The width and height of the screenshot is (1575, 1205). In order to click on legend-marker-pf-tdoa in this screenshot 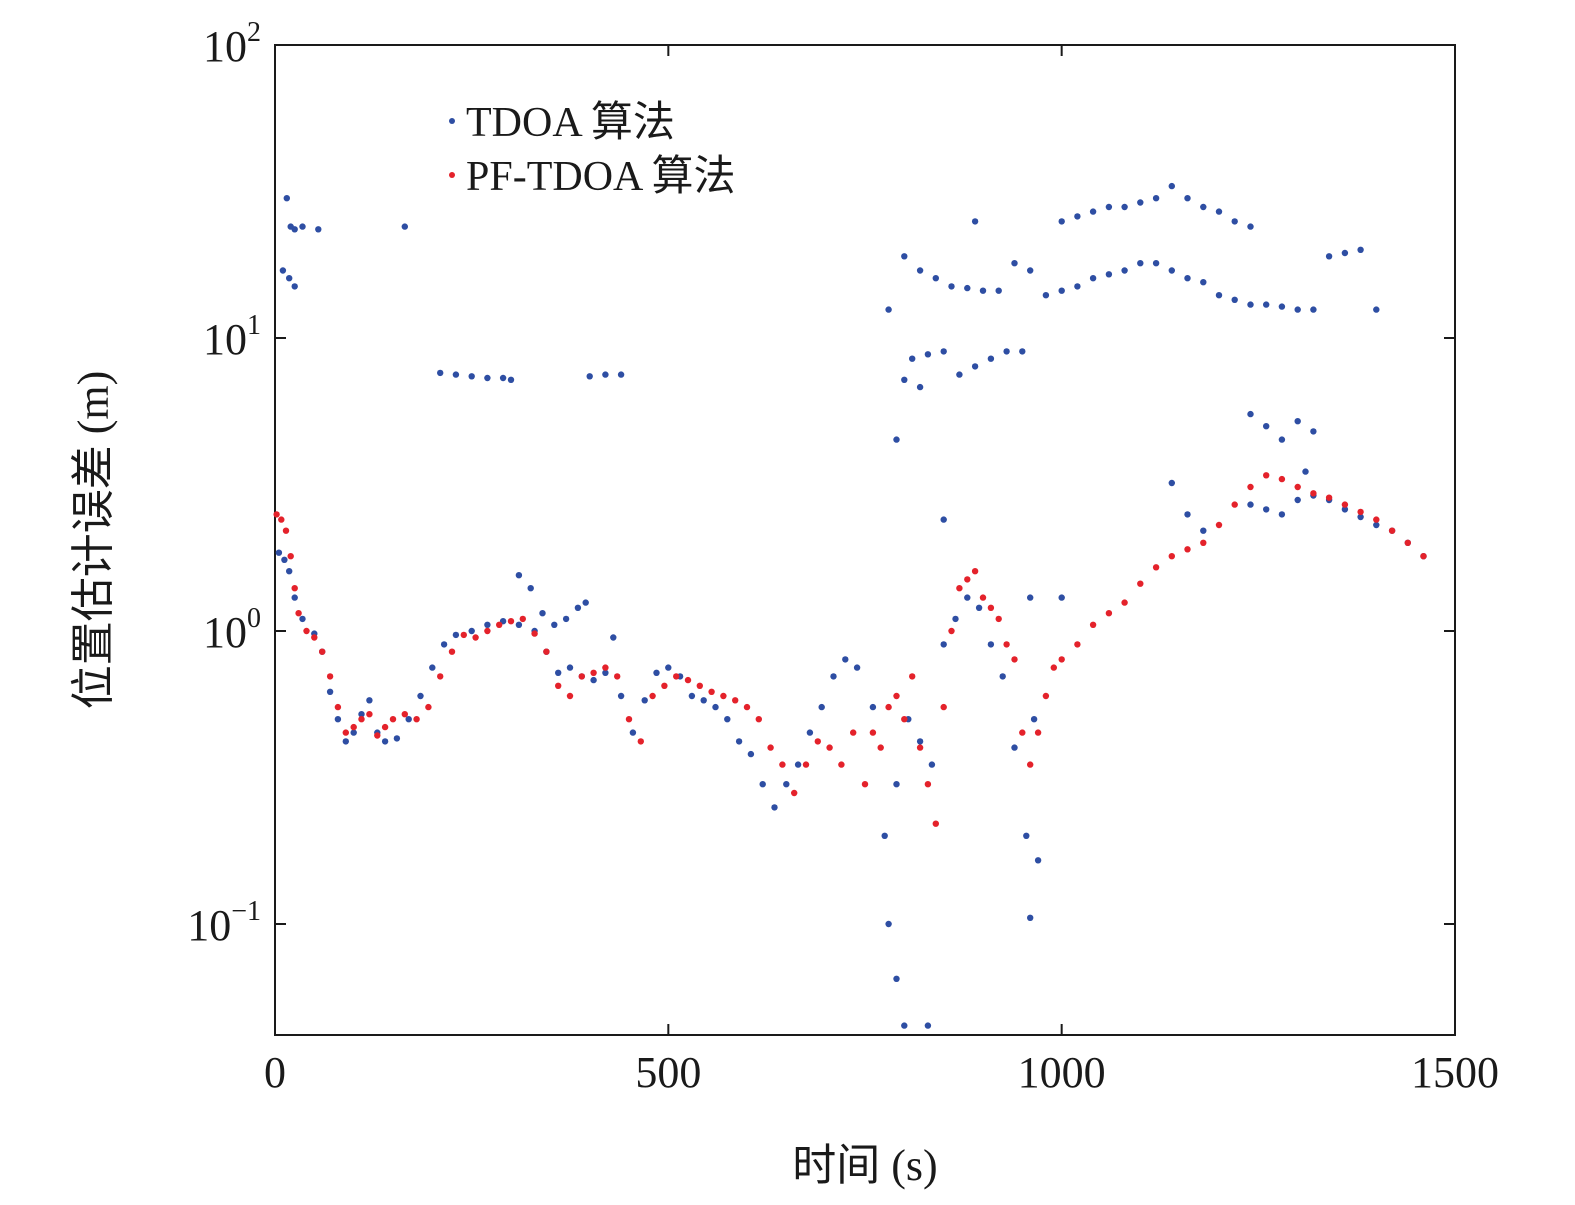, I will do `click(452, 175)`.